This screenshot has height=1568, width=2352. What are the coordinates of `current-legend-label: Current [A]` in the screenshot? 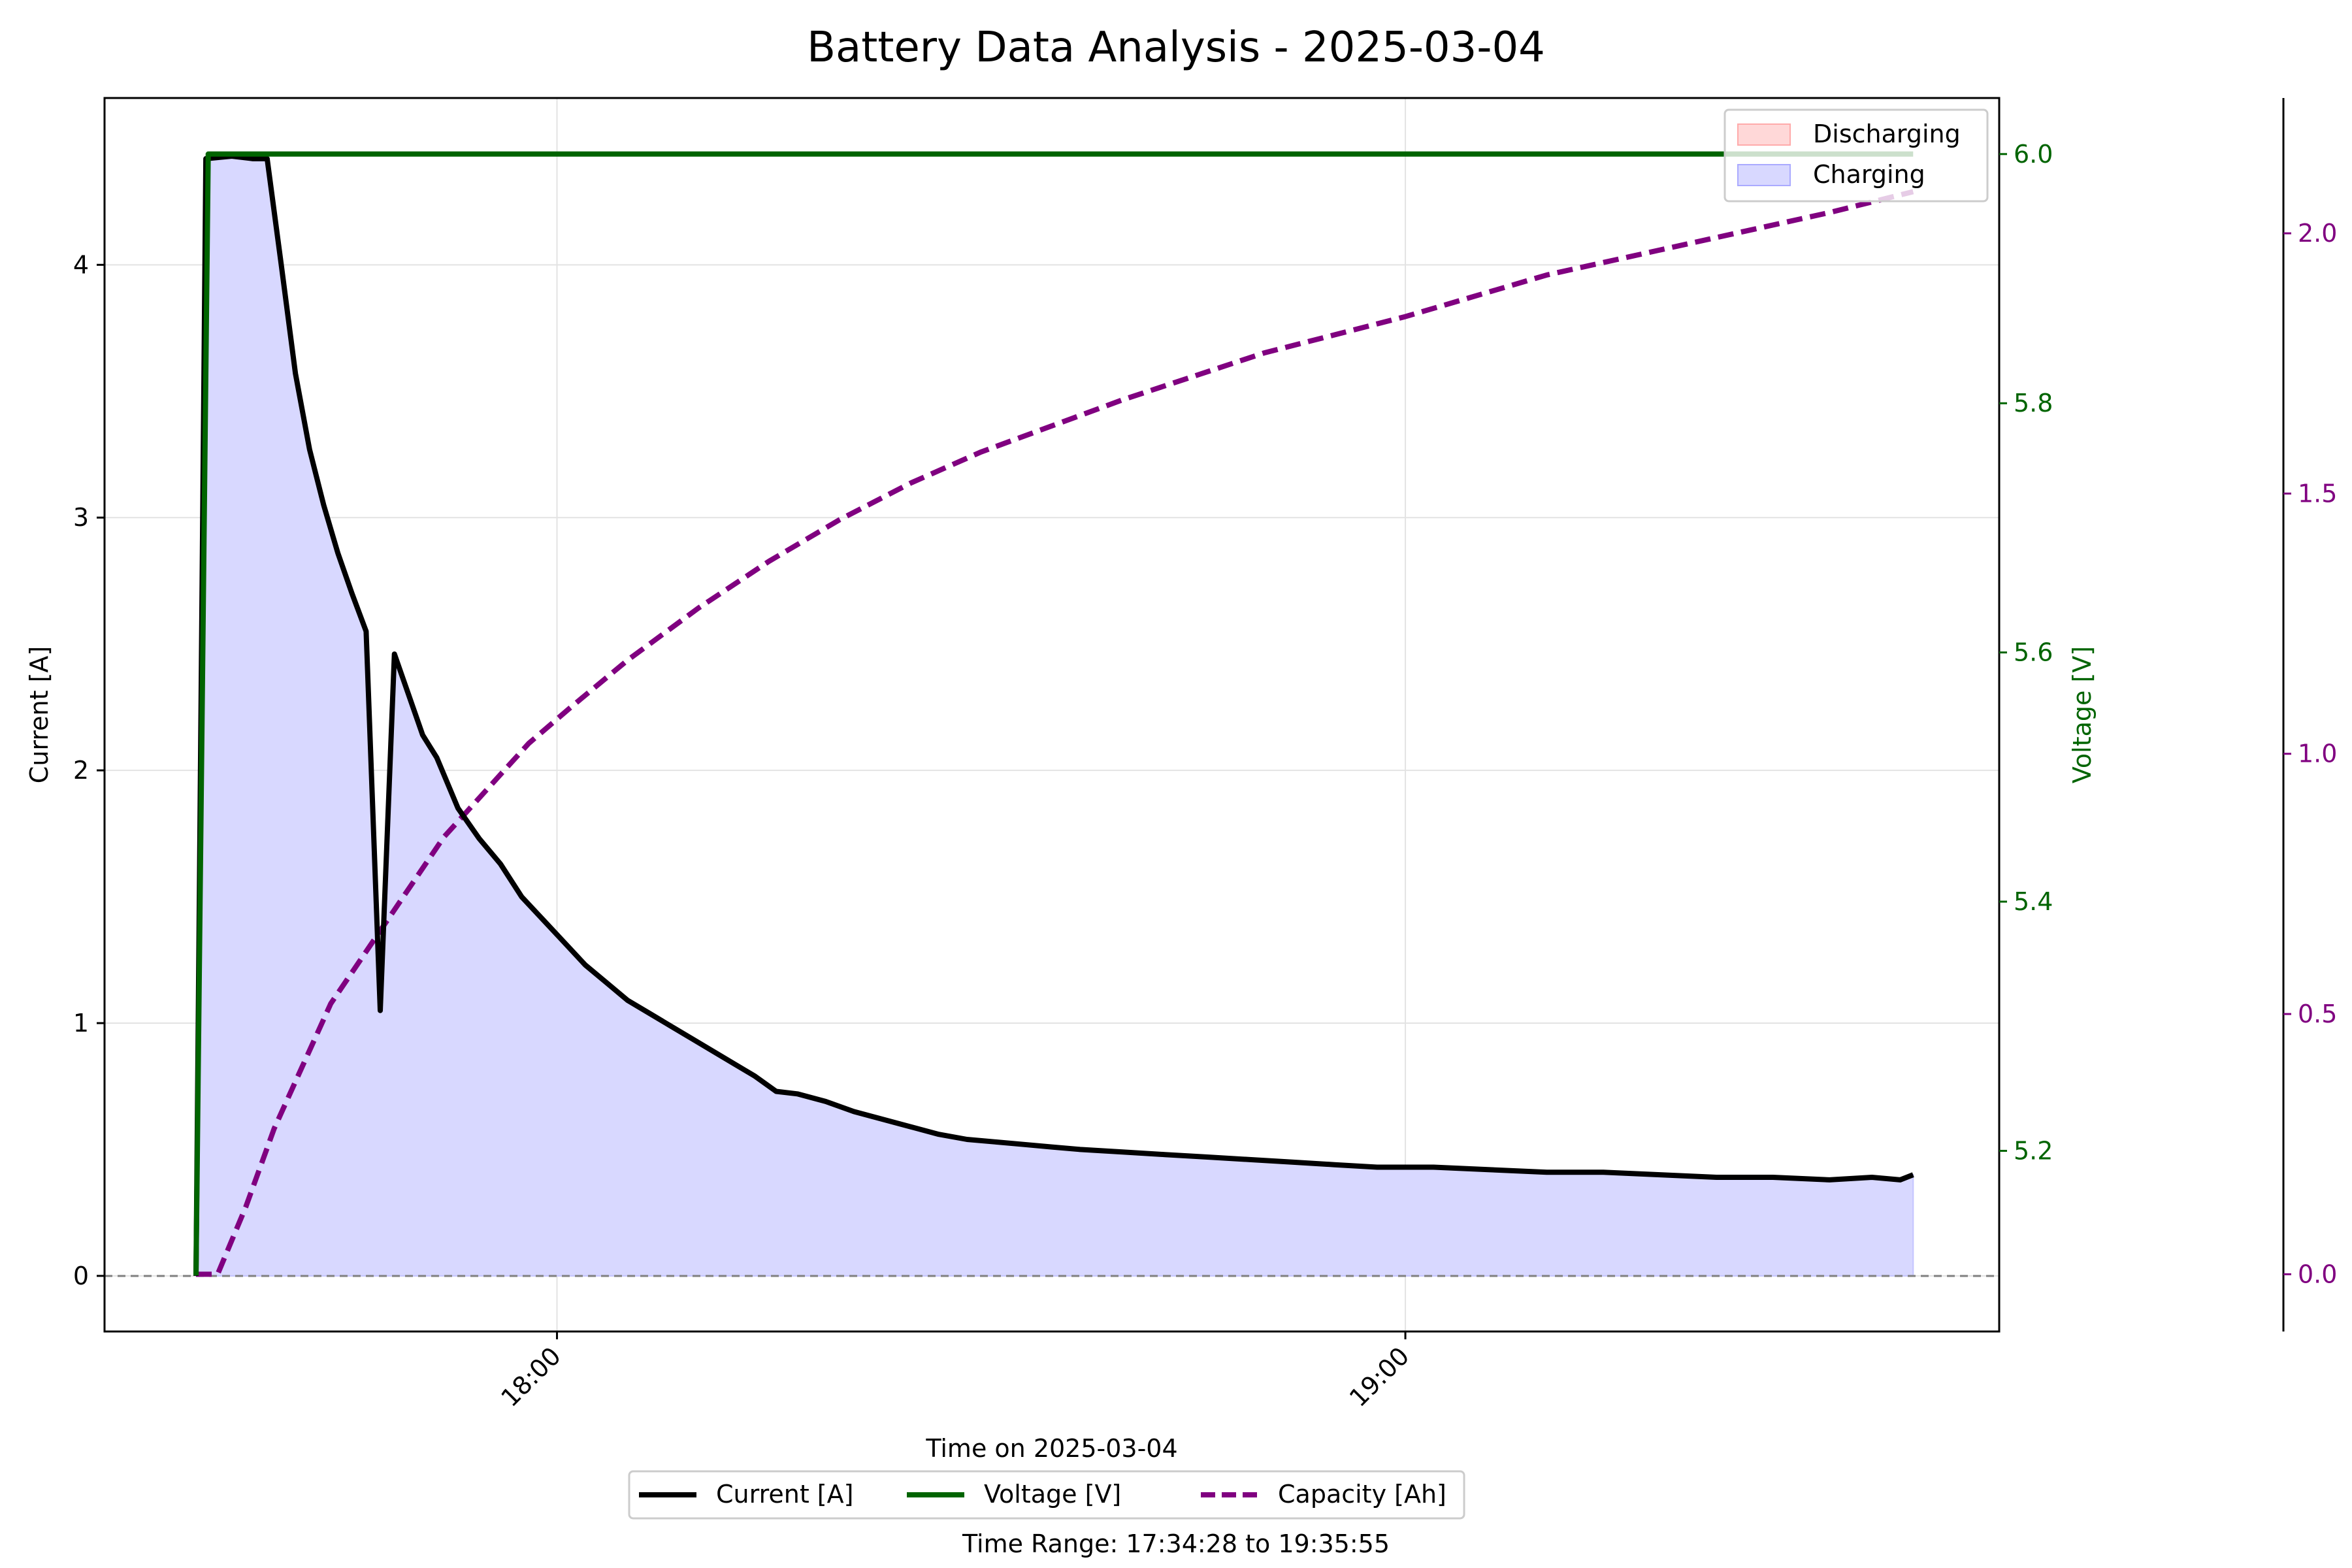 It's located at (784, 1494).